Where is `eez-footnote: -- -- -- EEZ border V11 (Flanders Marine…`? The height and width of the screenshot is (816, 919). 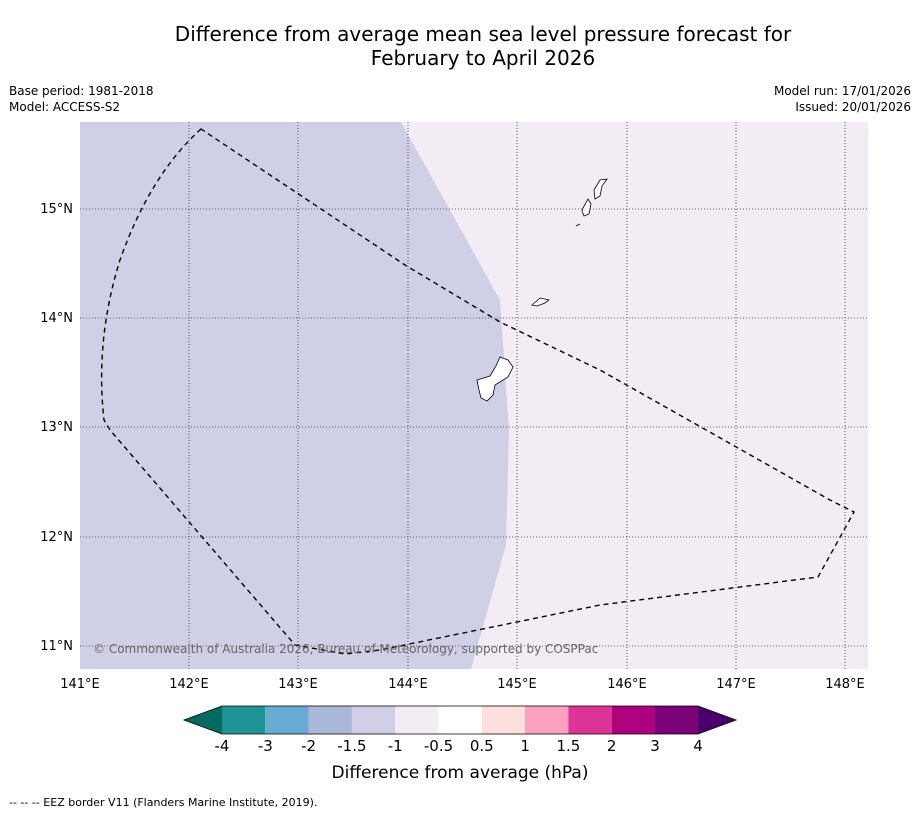 eez-footnote: -- -- -- EEZ border V11 (Flanders Marine… is located at coordinates (163, 802).